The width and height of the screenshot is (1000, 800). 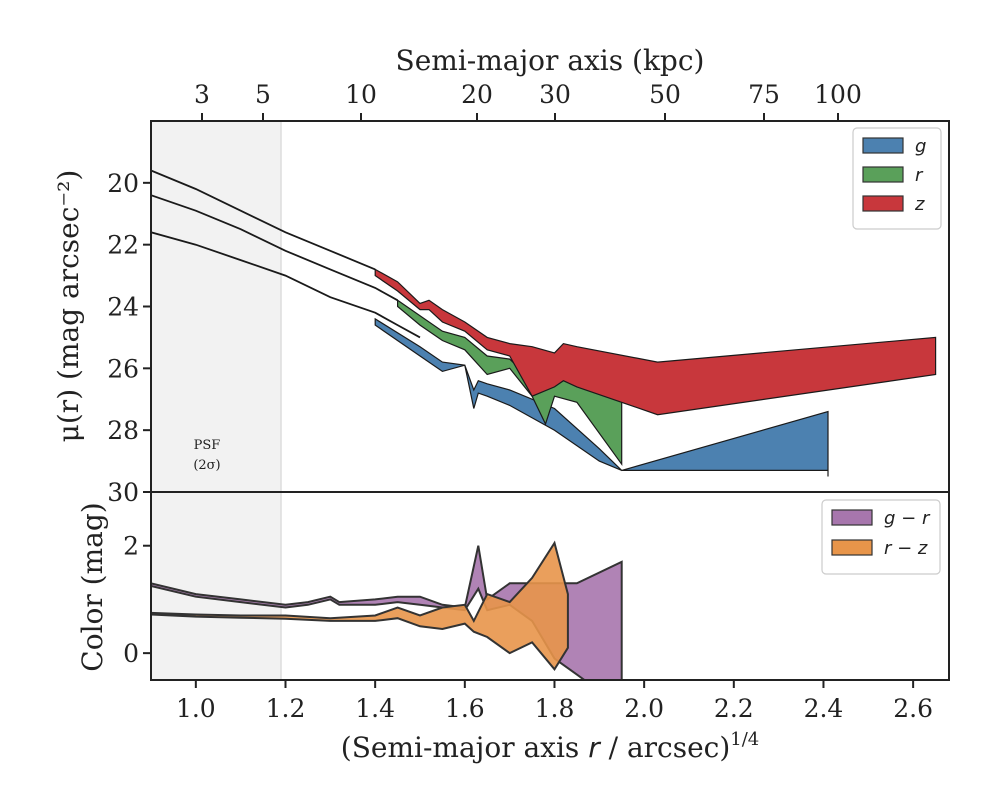 I want to click on psf-label-line2: (2σ), so click(x=206, y=465).